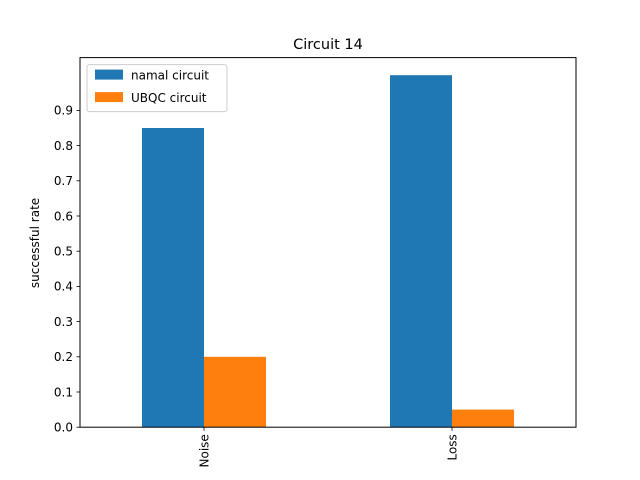 The width and height of the screenshot is (640, 480). What do you see at coordinates (63, 111) in the screenshot?
I see `y-tick-label: 0.9` at bounding box center [63, 111].